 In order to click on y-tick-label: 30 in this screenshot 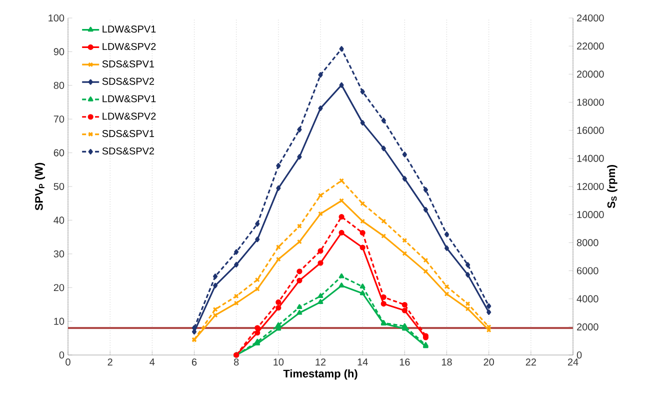, I will do `click(59, 254)`.